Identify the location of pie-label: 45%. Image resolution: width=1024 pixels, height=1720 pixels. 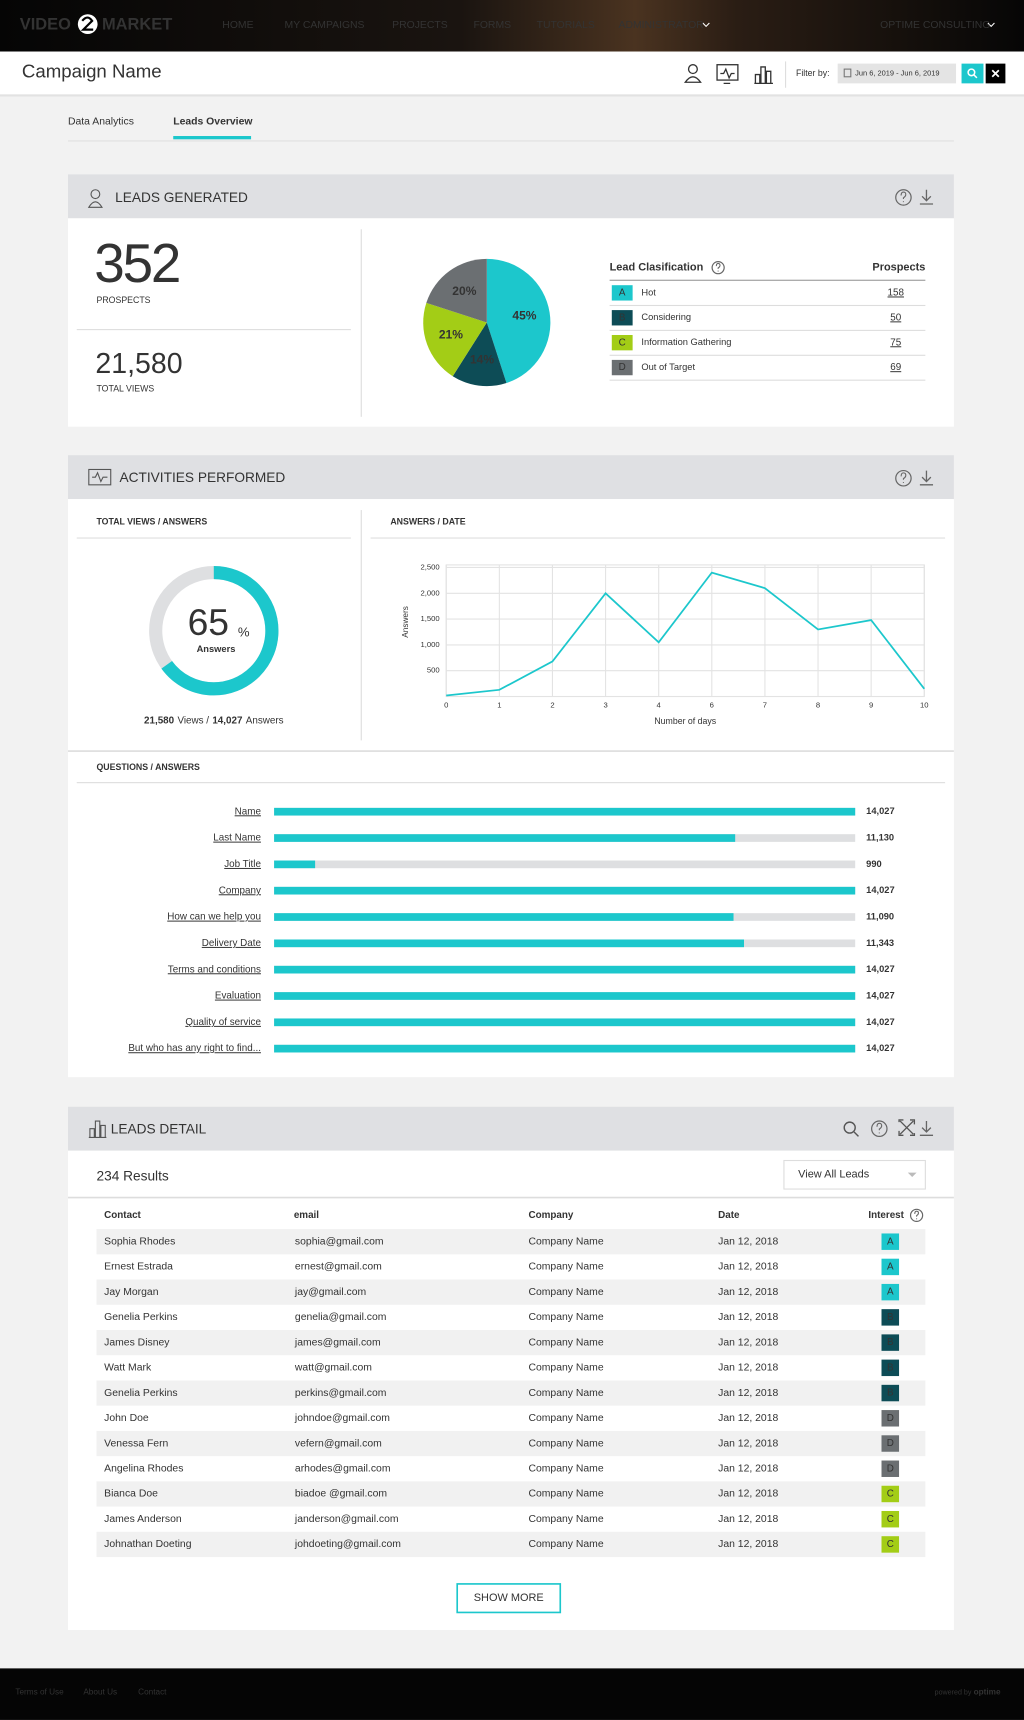
(524, 316).